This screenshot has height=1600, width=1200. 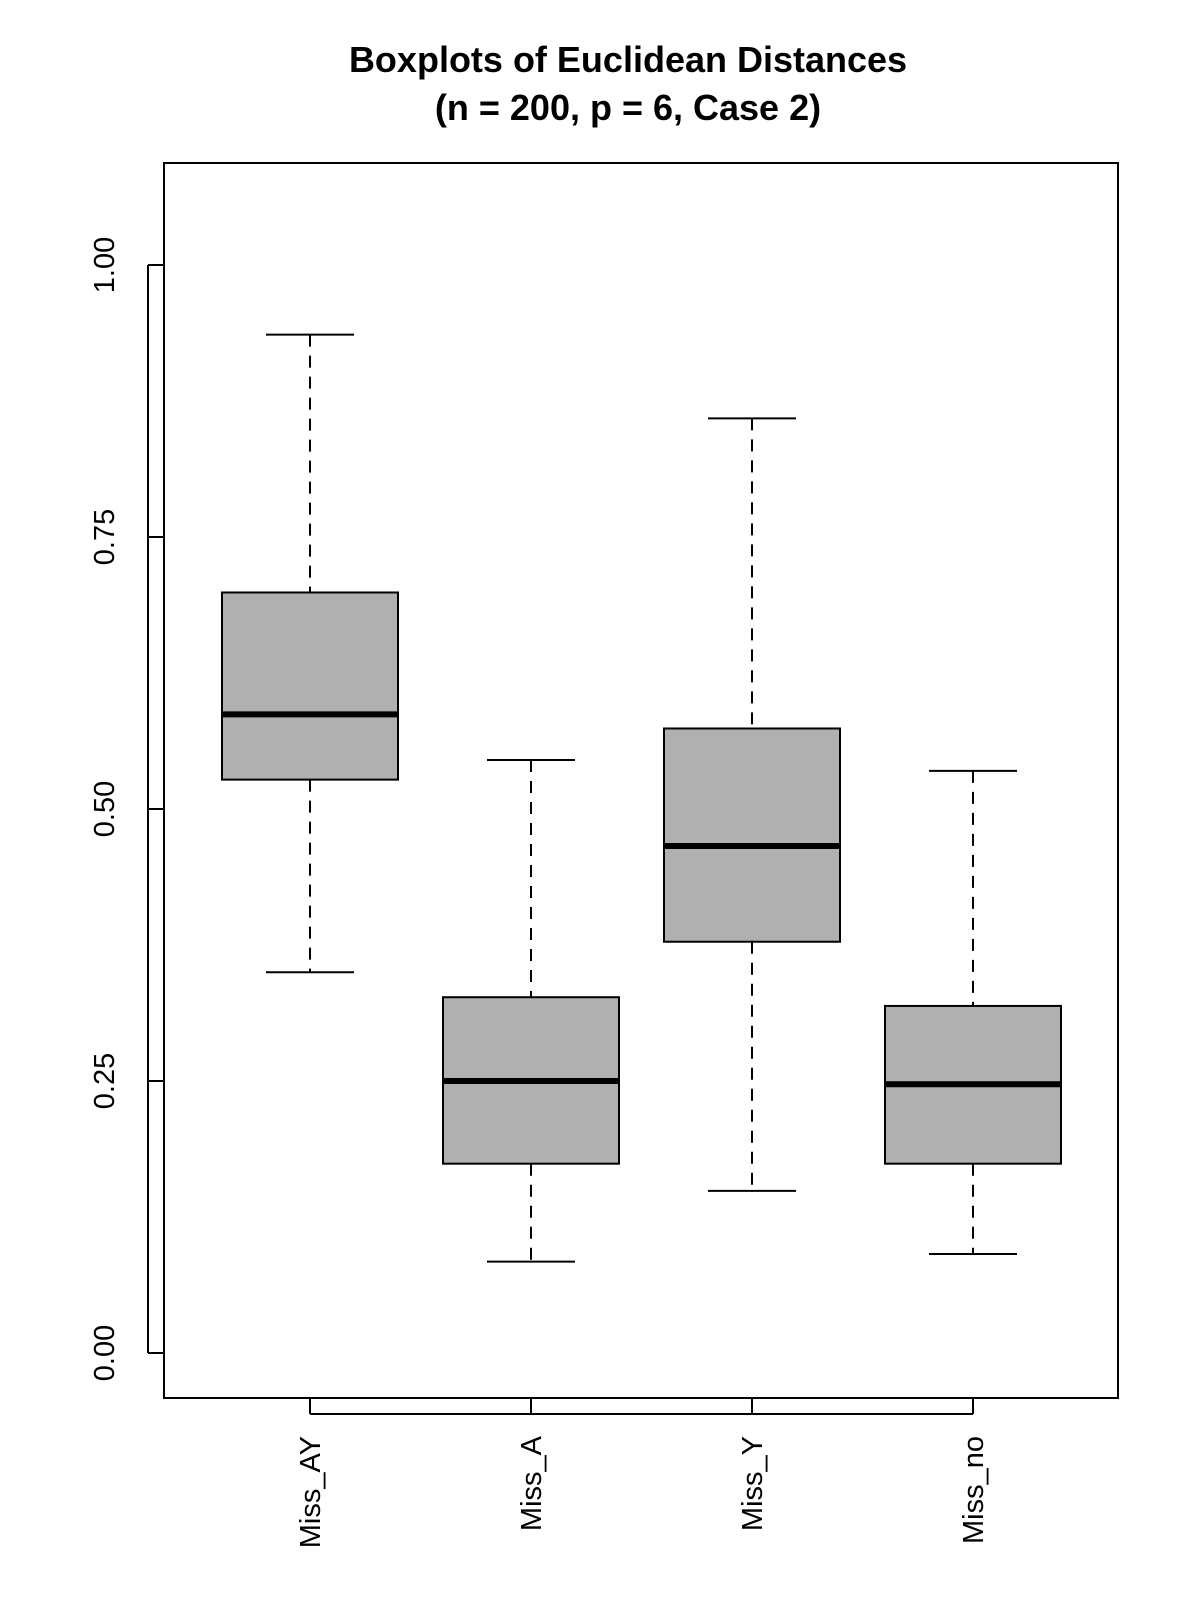 What do you see at coordinates (753, 1483) in the screenshot?
I see `x-tick-label: Miss_Y` at bounding box center [753, 1483].